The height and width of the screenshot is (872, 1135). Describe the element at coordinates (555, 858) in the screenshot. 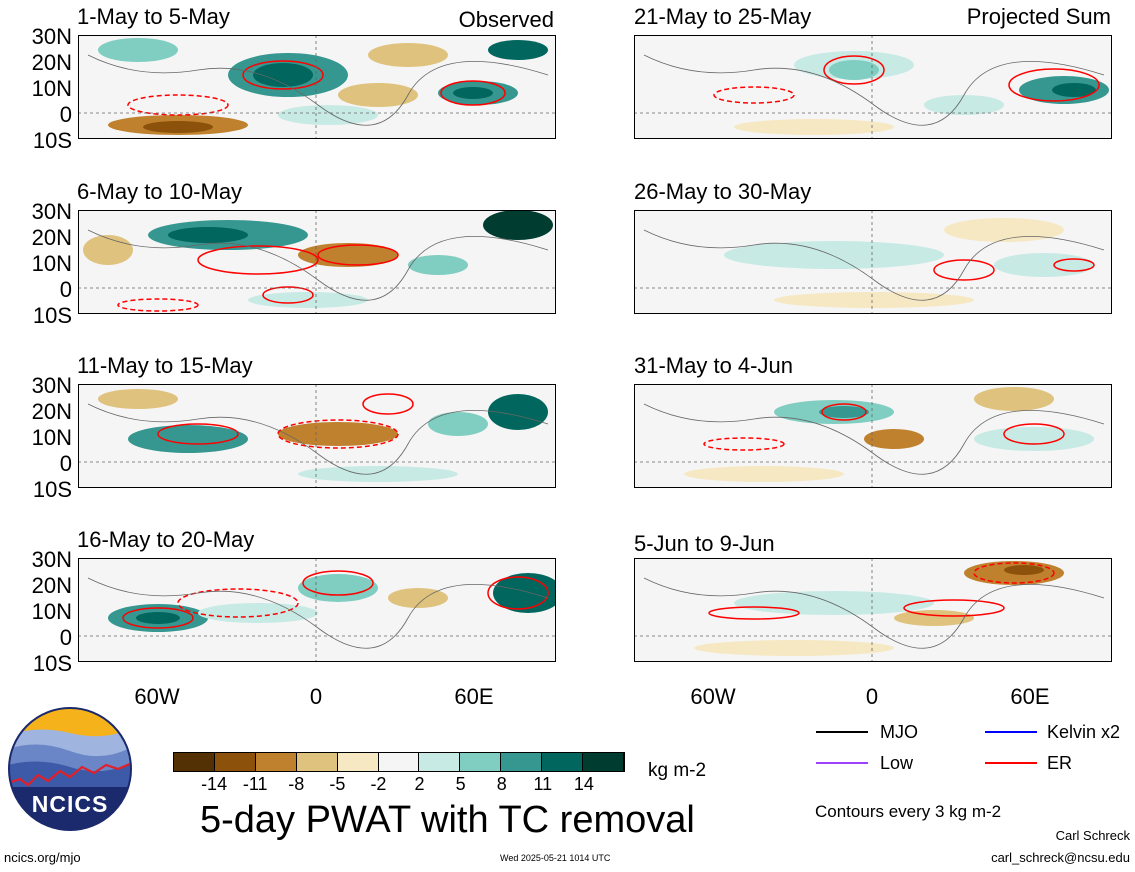

I see `footer-timestamp: Wed 2025-05-21 1014 UTC` at that location.